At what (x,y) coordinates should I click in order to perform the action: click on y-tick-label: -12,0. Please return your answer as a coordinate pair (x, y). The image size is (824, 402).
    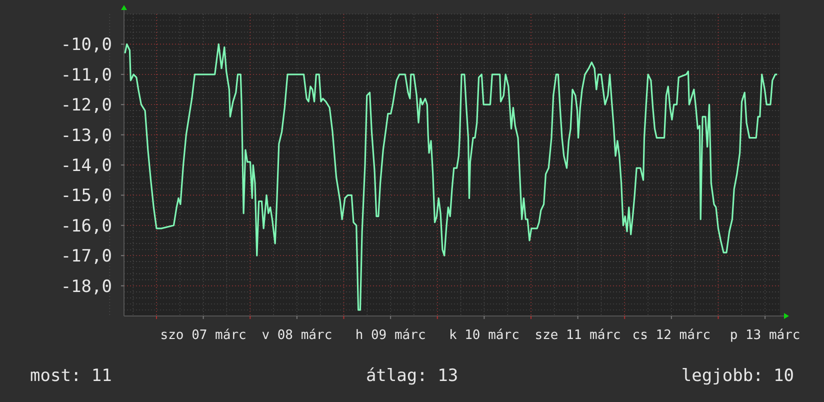
    Looking at the image, I should click on (86, 106).